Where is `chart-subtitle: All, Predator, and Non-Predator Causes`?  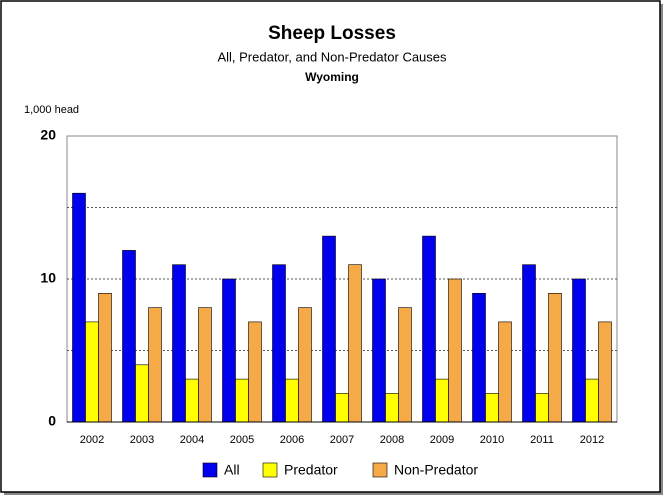 chart-subtitle: All, Predator, and Non-Predator Causes is located at coordinates (332, 56).